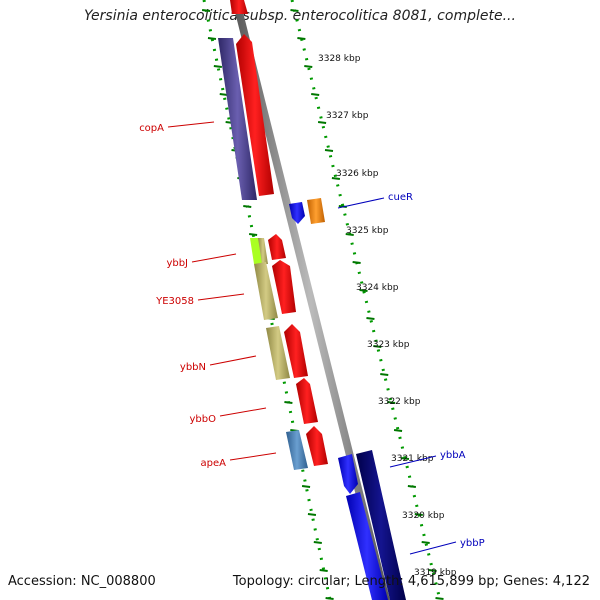 This screenshot has width=600, height=600. What do you see at coordinates (239, 7) in the screenshot?
I see `gene-feature-top` at bounding box center [239, 7].